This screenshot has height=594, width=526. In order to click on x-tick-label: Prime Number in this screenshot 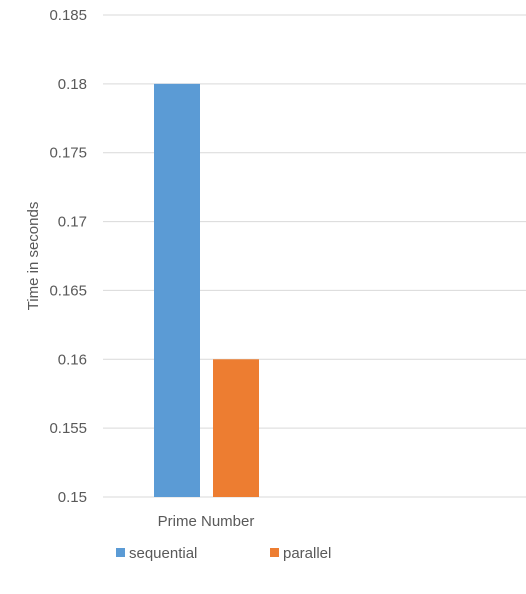, I will do `click(206, 521)`.